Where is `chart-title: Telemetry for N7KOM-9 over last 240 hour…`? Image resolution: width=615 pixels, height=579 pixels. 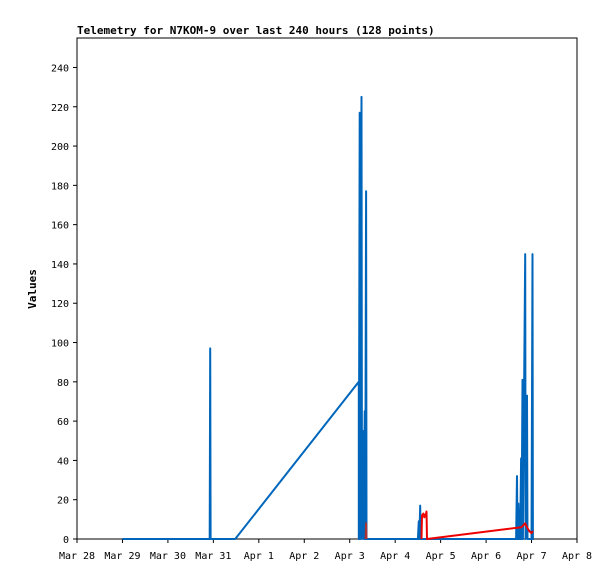 chart-title: Telemetry for N7KOM-9 over last 240 hour… is located at coordinates (256, 30).